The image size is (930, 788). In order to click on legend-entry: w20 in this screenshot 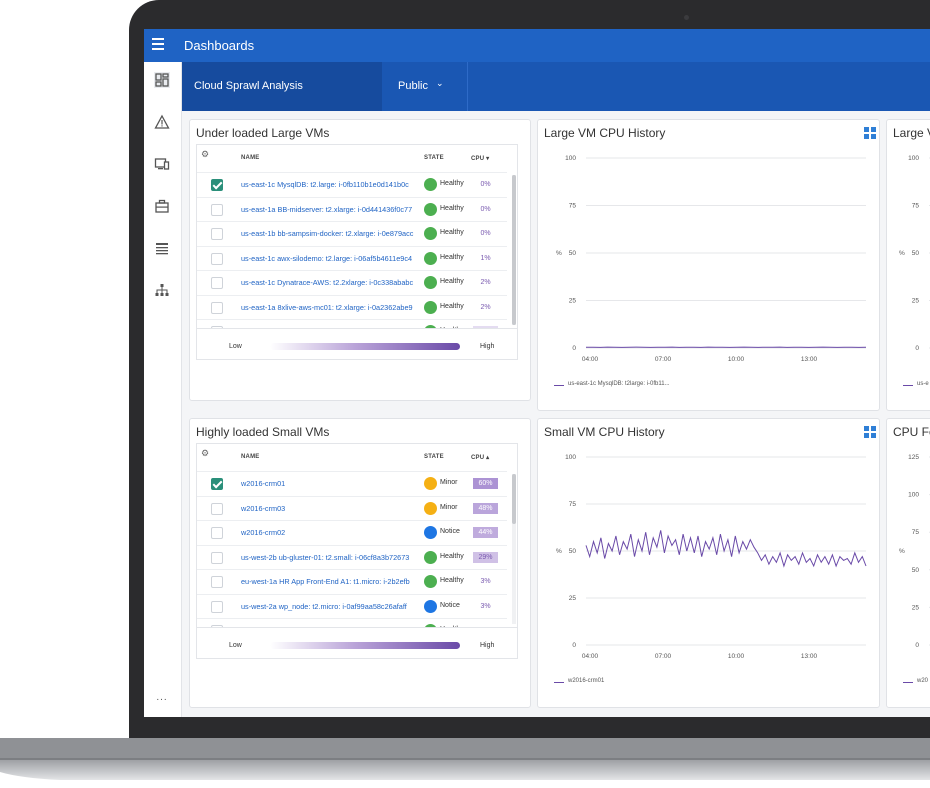, I will do `click(923, 681)`.